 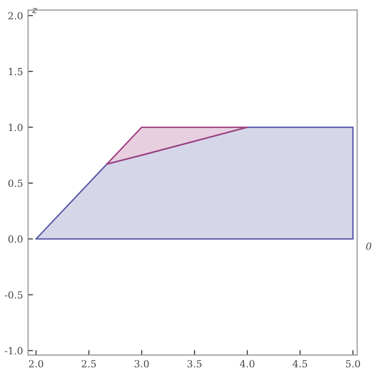 What do you see at coordinates (353, 364) in the screenshot?
I see `x-tick-label: 5.0` at bounding box center [353, 364].